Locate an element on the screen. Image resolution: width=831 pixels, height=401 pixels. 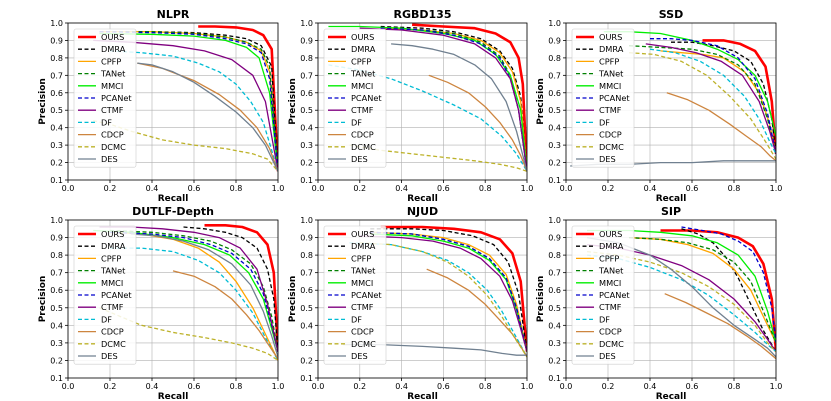
y-axis-label: Precision is located at coordinates (293, 299).